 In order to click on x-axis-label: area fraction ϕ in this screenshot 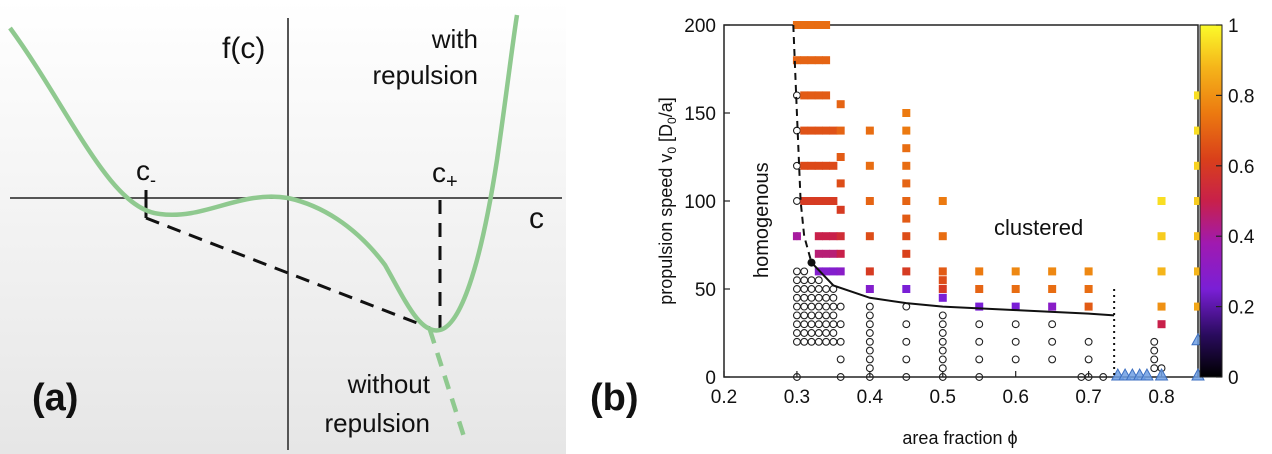, I will do `click(959, 438)`.